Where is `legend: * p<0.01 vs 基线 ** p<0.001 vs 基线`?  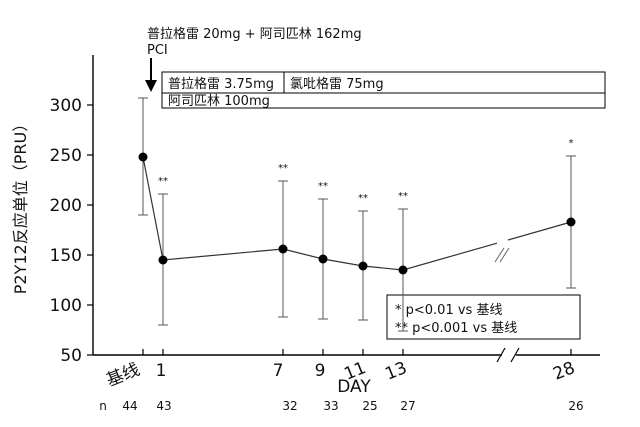
legend: * p<0.01 vs 基线 ** p<0.001 vs 基线 is located at coordinates (483, 317).